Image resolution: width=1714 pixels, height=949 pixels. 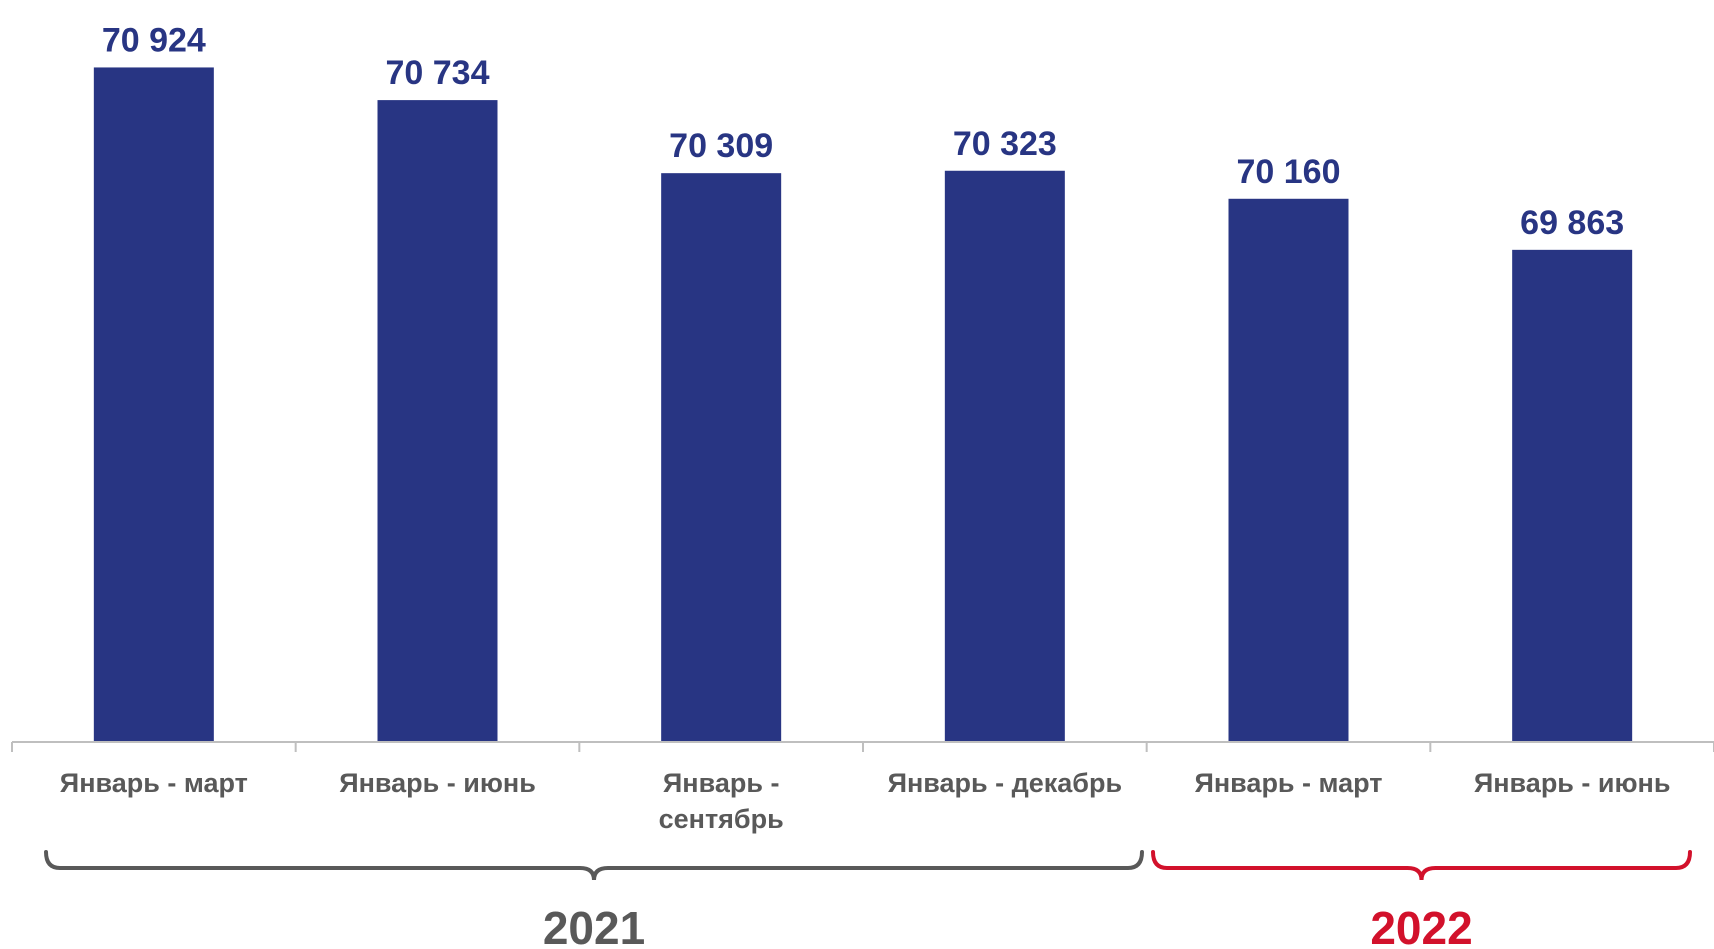 I want to click on bar-value-label: 70 323, so click(x=1005, y=144).